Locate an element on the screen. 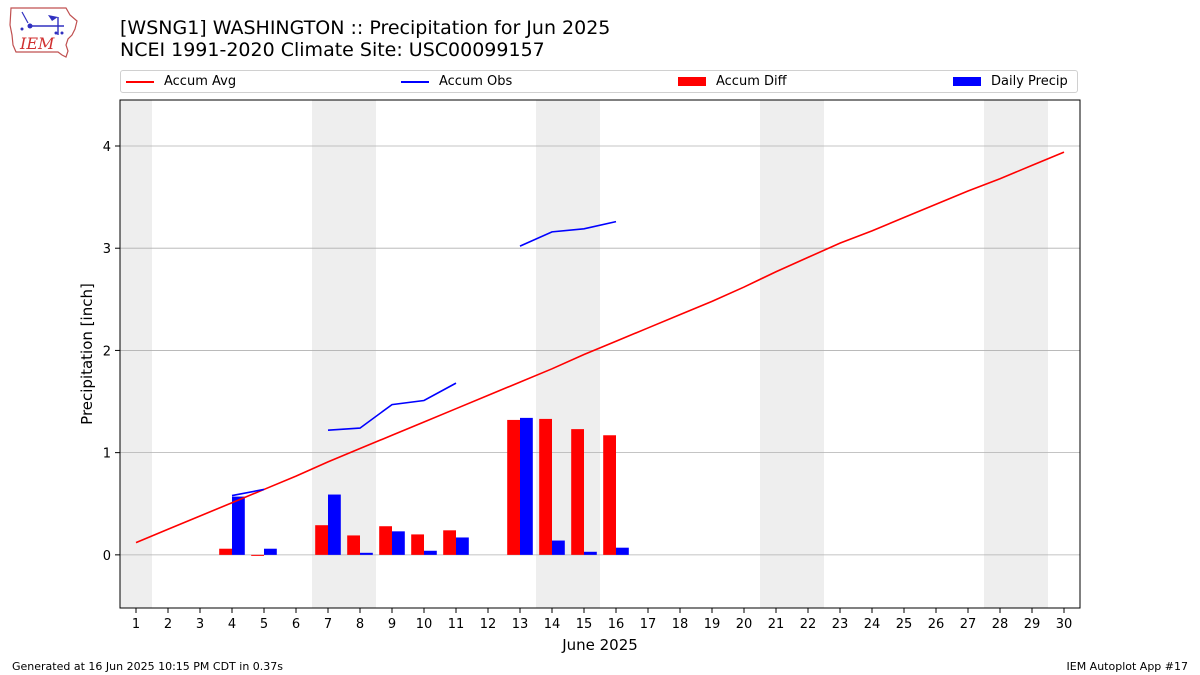 Image resolution: width=1200 pixels, height=675 pixels. x-tick-label: 6 is located at coordinates (296, 624).